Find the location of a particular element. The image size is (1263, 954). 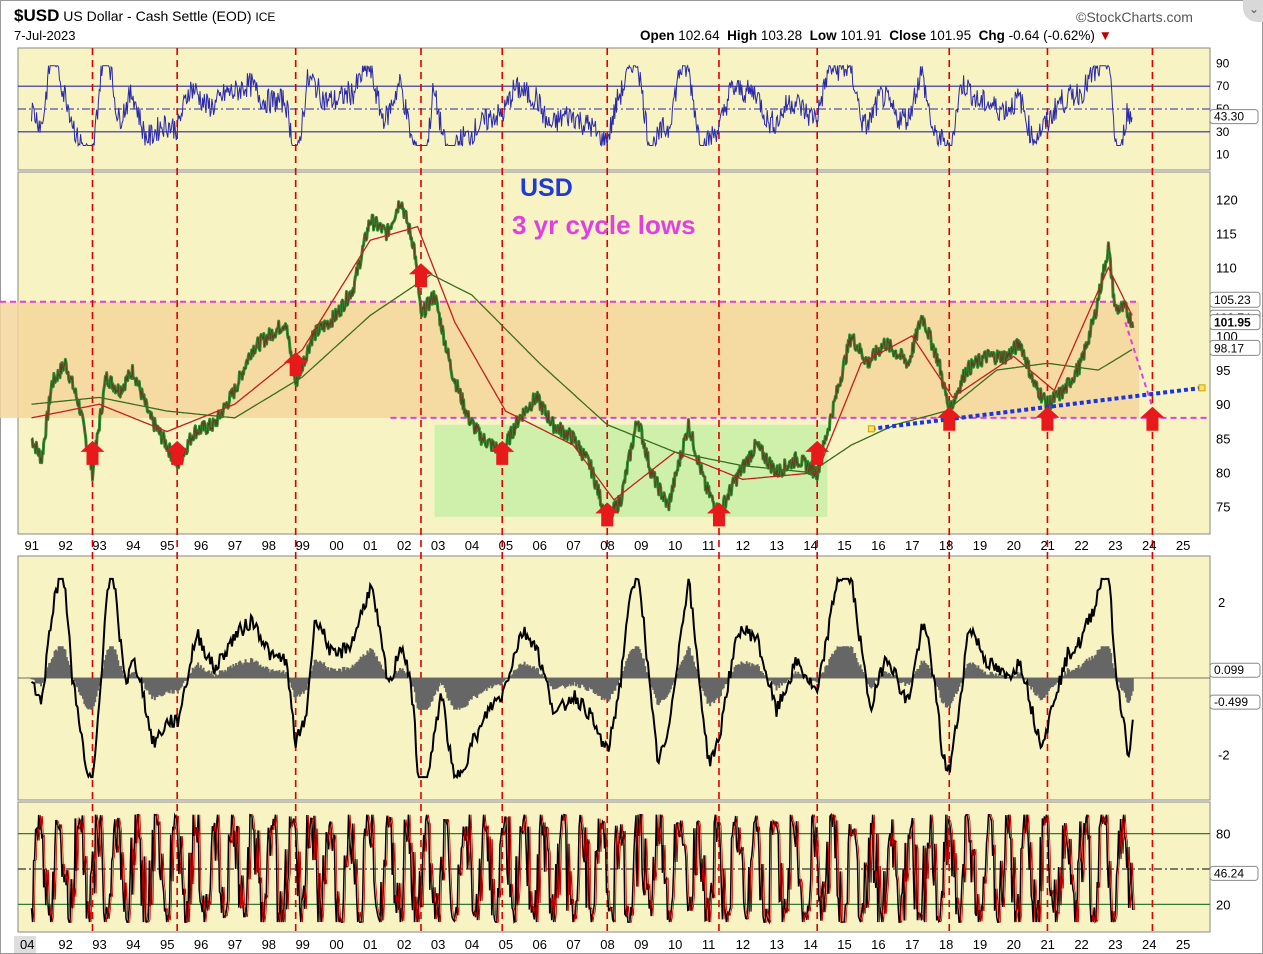

sto-tick-label: 20 is located at coordinates (1223, 904).